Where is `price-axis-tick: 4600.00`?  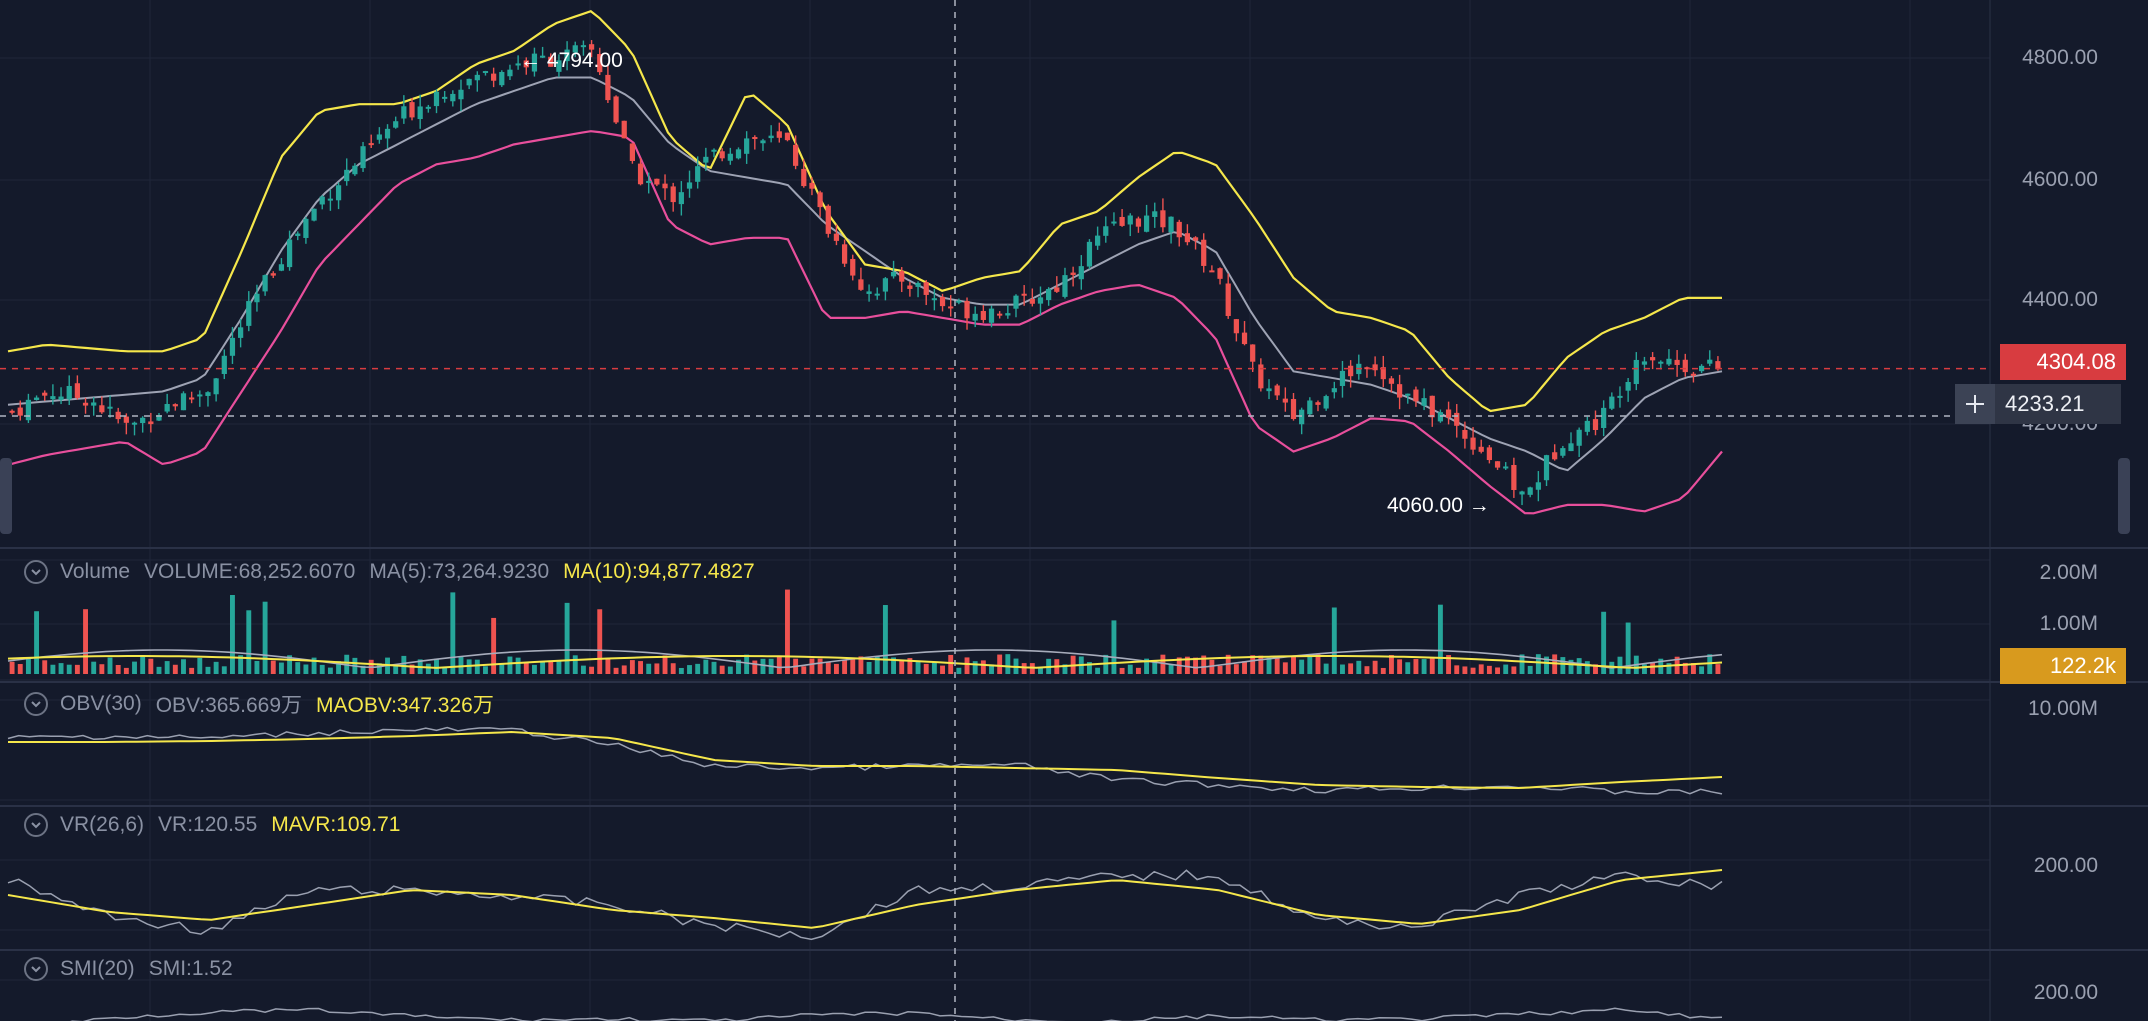 price-axis-tick: 4600.00 is located at coordinates (2060, 179).